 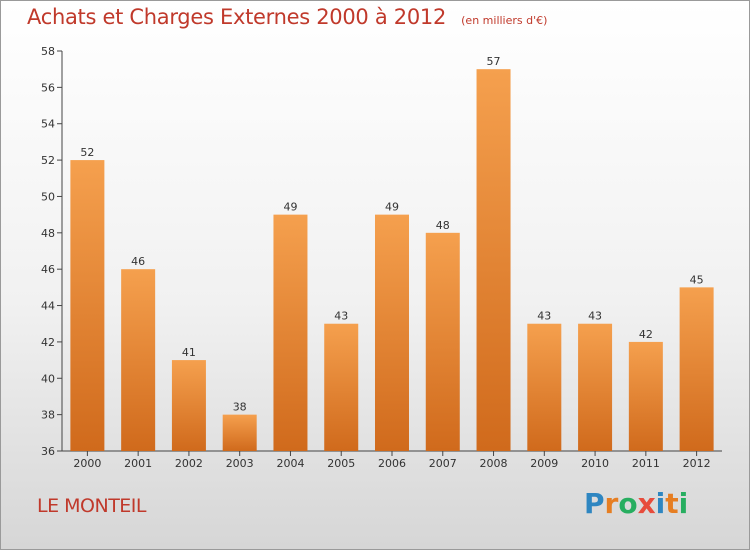 I want to click on logo-letter: o, so click(x=628, y=503).